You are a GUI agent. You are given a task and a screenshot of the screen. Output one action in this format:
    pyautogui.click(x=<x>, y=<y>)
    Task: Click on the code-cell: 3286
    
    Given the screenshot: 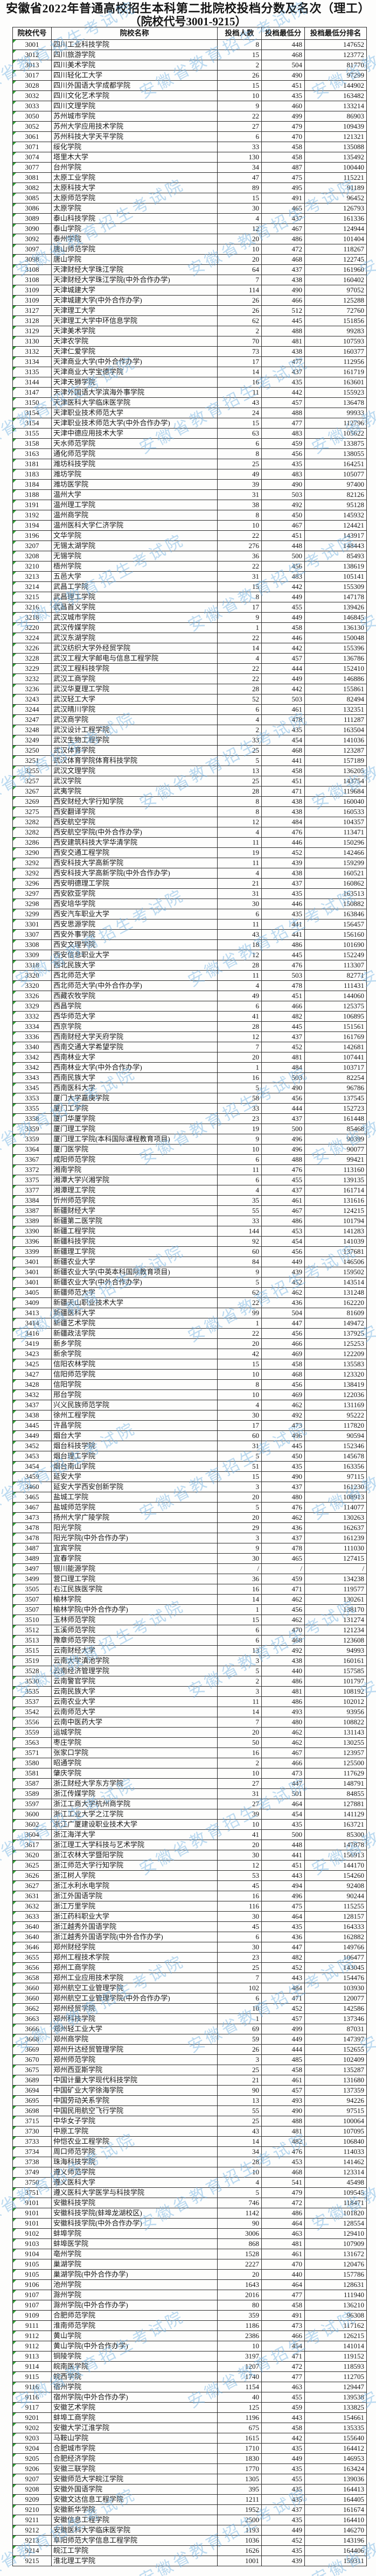 What is the action you would take?
    pyautogui.click(x=32, y=842)
    